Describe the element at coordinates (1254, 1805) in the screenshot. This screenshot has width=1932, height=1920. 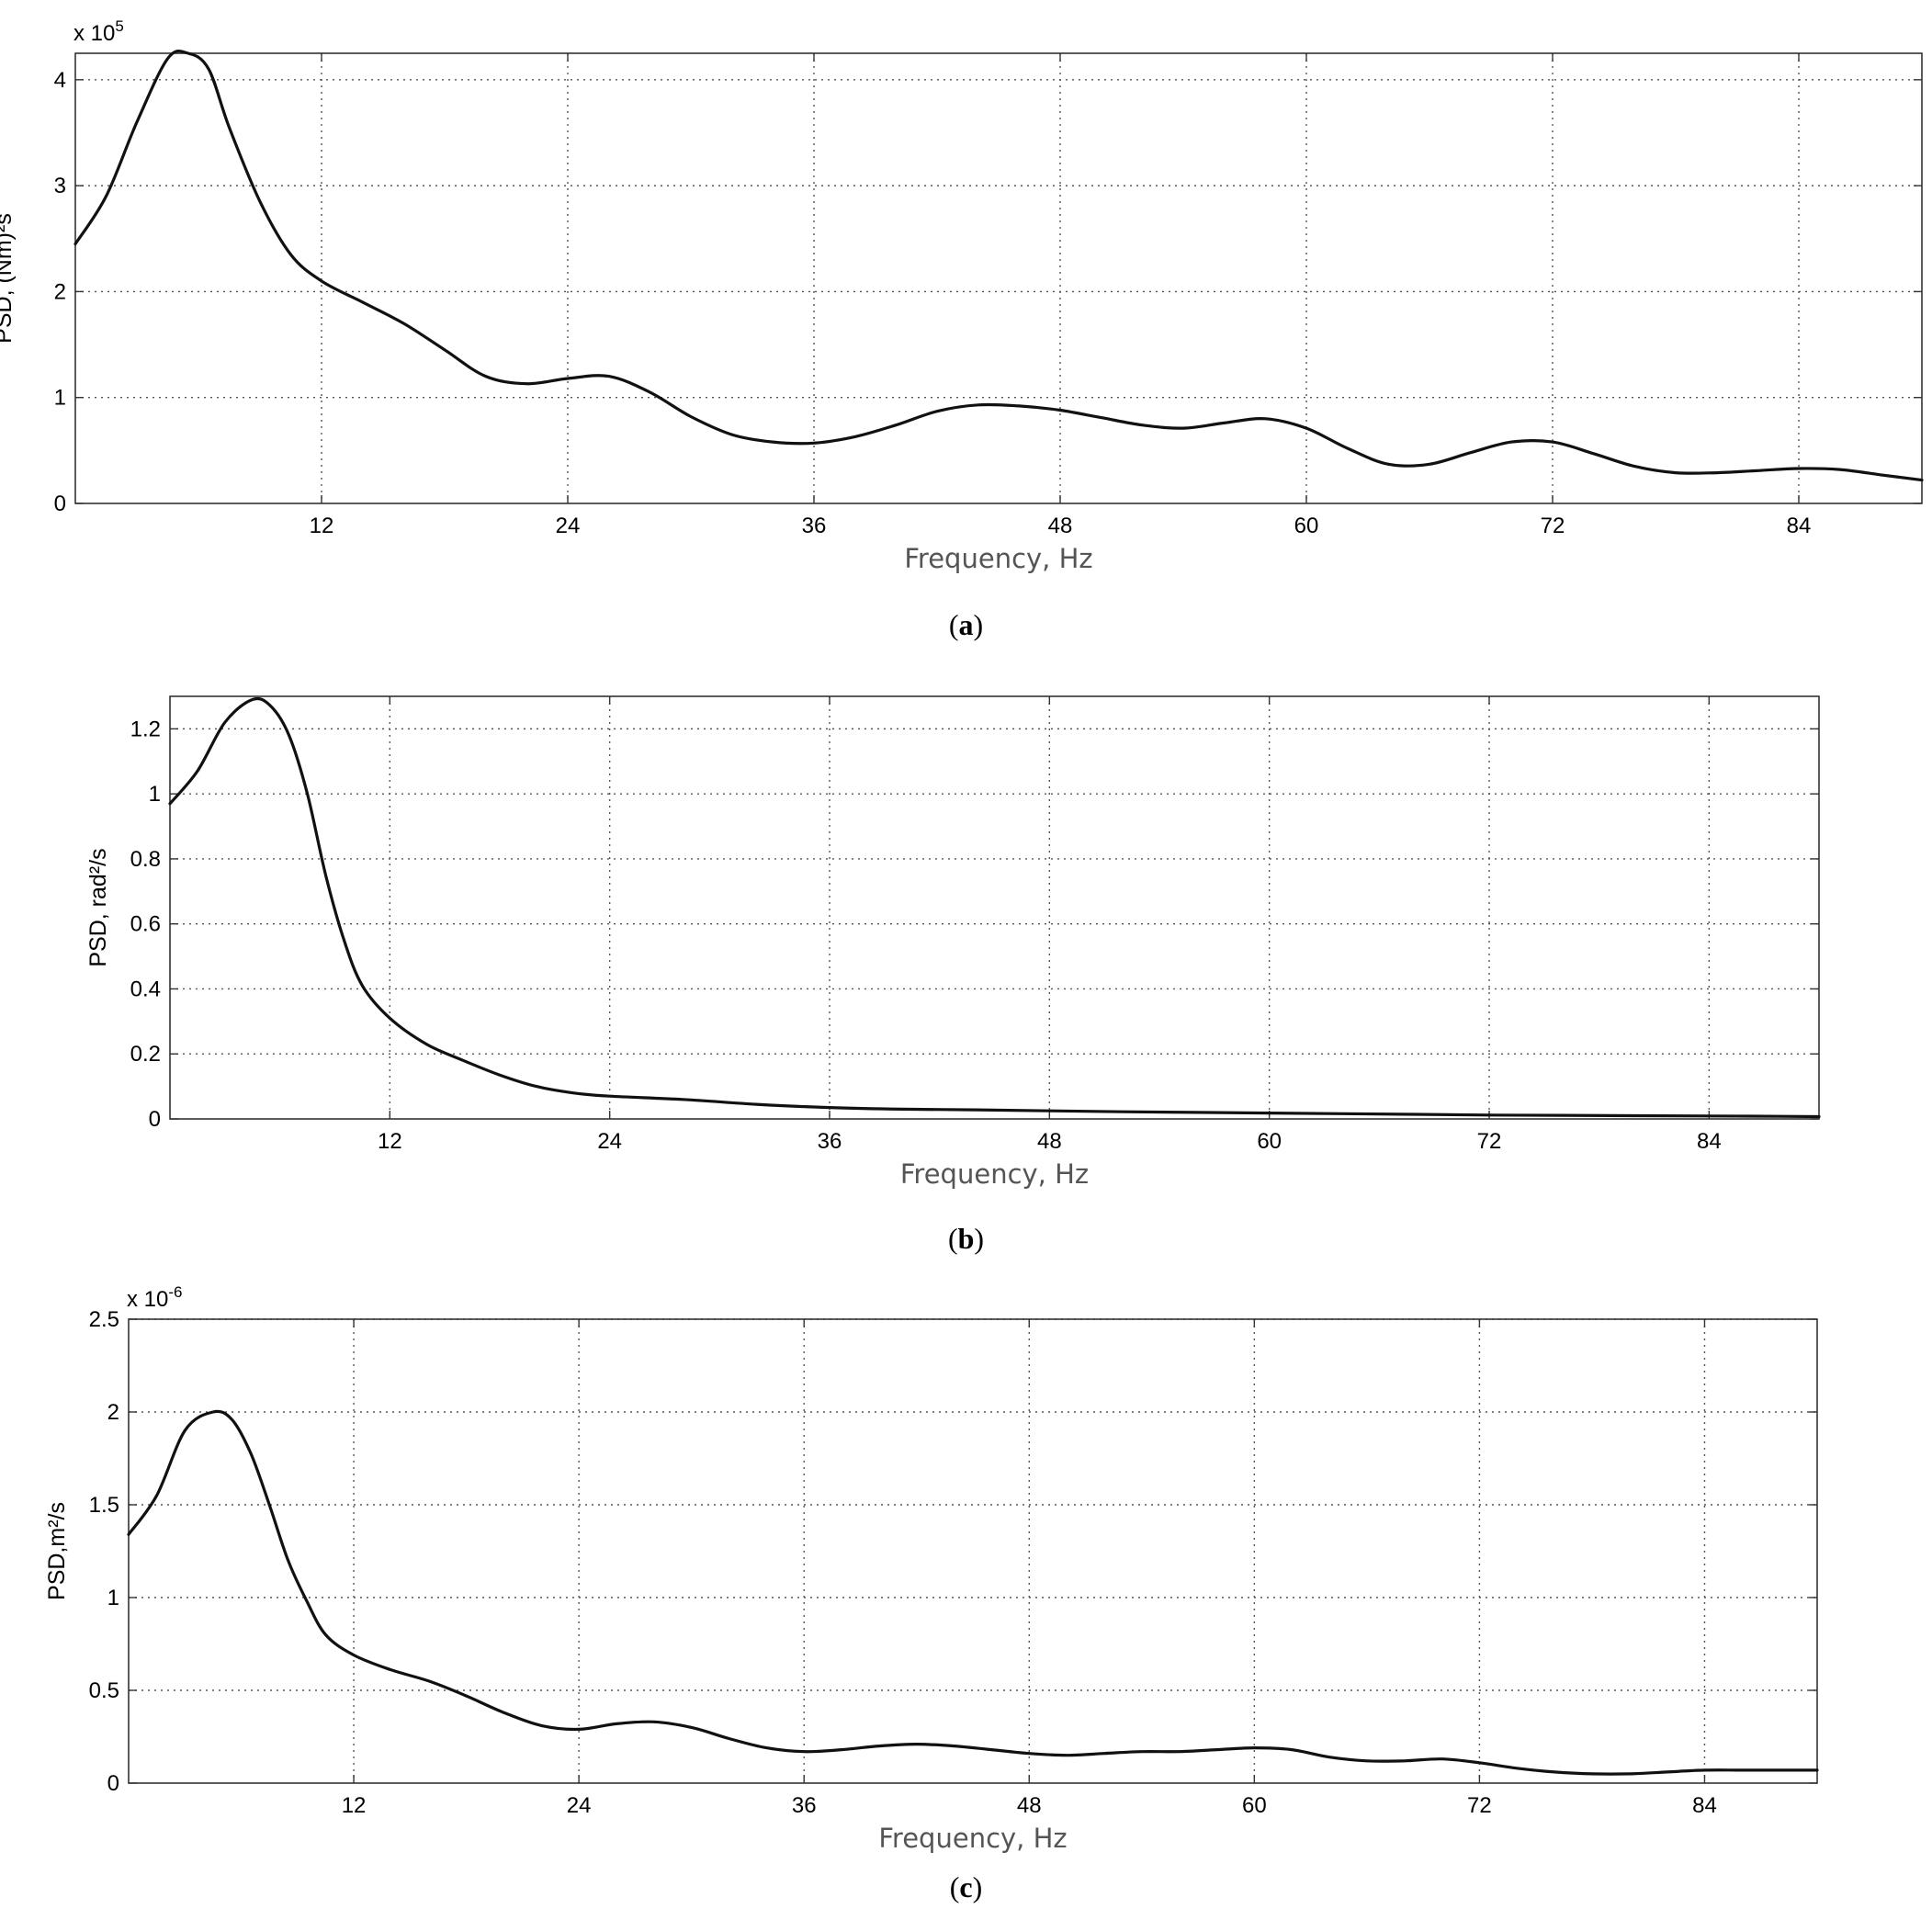
I see `x-tick-label-c: 60` at that location.